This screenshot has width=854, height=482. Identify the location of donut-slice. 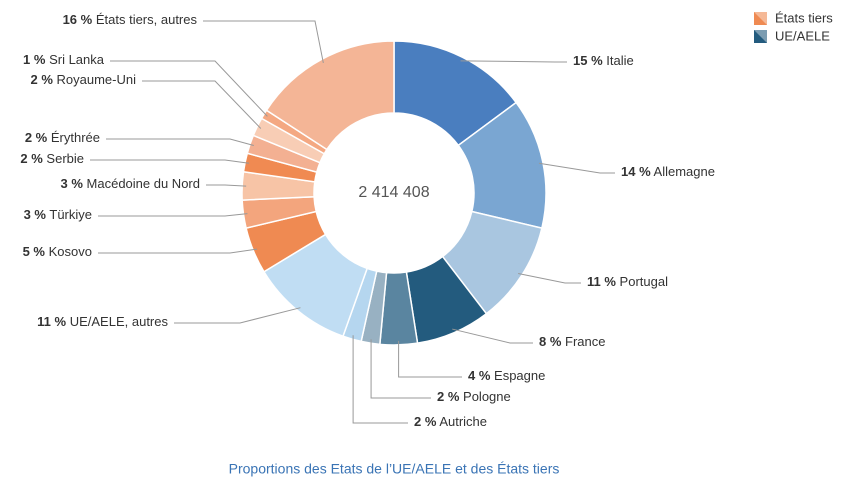
(330, 95).